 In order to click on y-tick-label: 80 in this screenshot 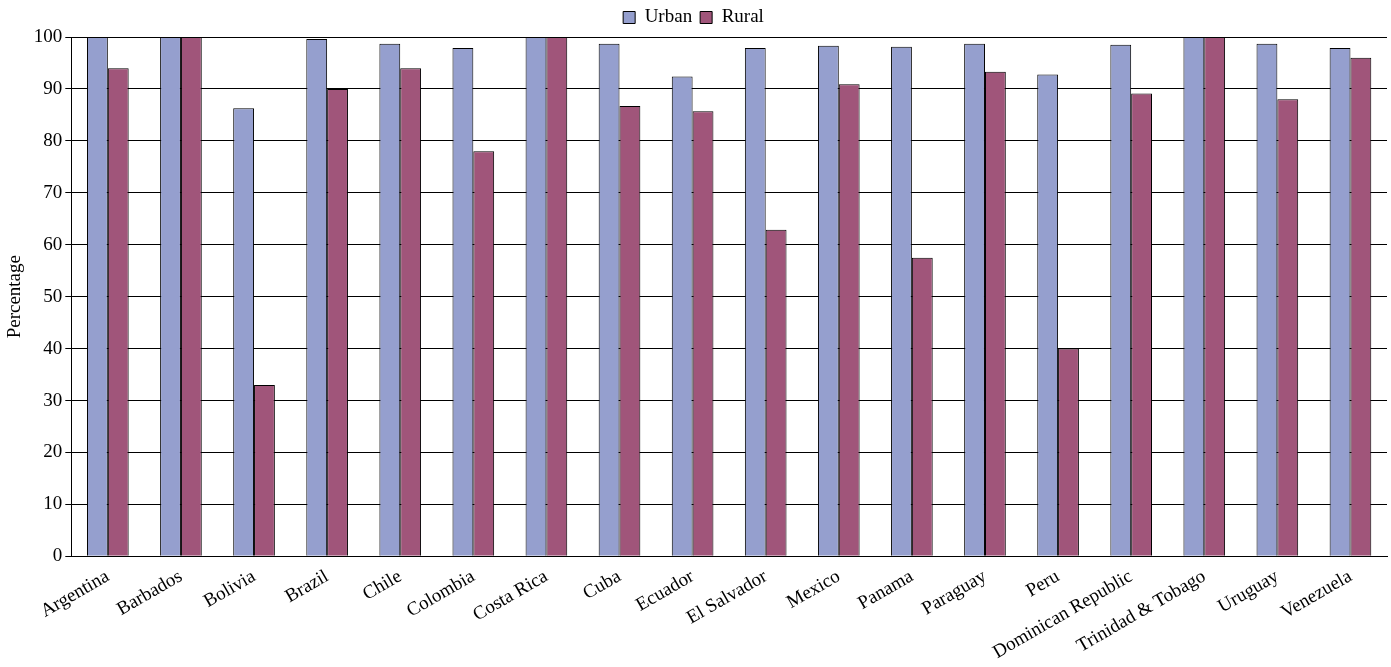, I will do `click(53, 139)`.